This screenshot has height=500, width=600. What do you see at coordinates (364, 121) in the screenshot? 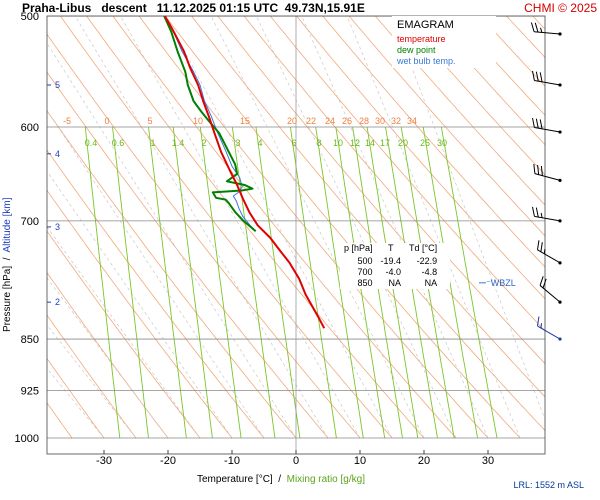
I see `dry-adiabat-label: 28` at bounding box center [364, 121].